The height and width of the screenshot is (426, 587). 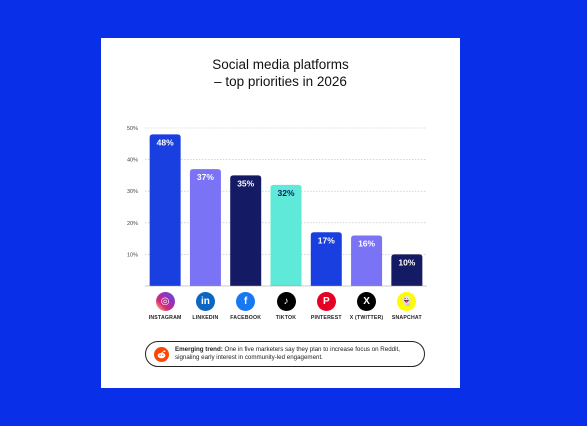 What do you see at coordinates (367, 301) in the screenshot?
I see `x-icon: X` at bounding box center [367, 301].